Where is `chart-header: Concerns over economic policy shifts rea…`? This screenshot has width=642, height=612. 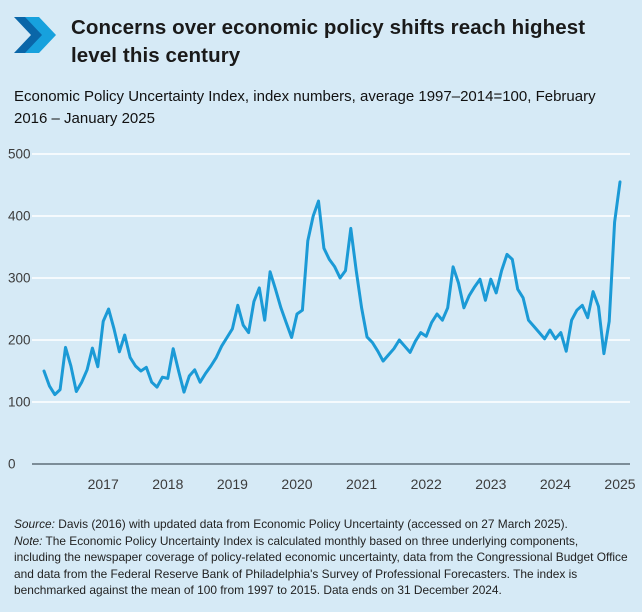
chart-header: Concerns over economic policy shifts rea… is located at coordinates (321, 34).